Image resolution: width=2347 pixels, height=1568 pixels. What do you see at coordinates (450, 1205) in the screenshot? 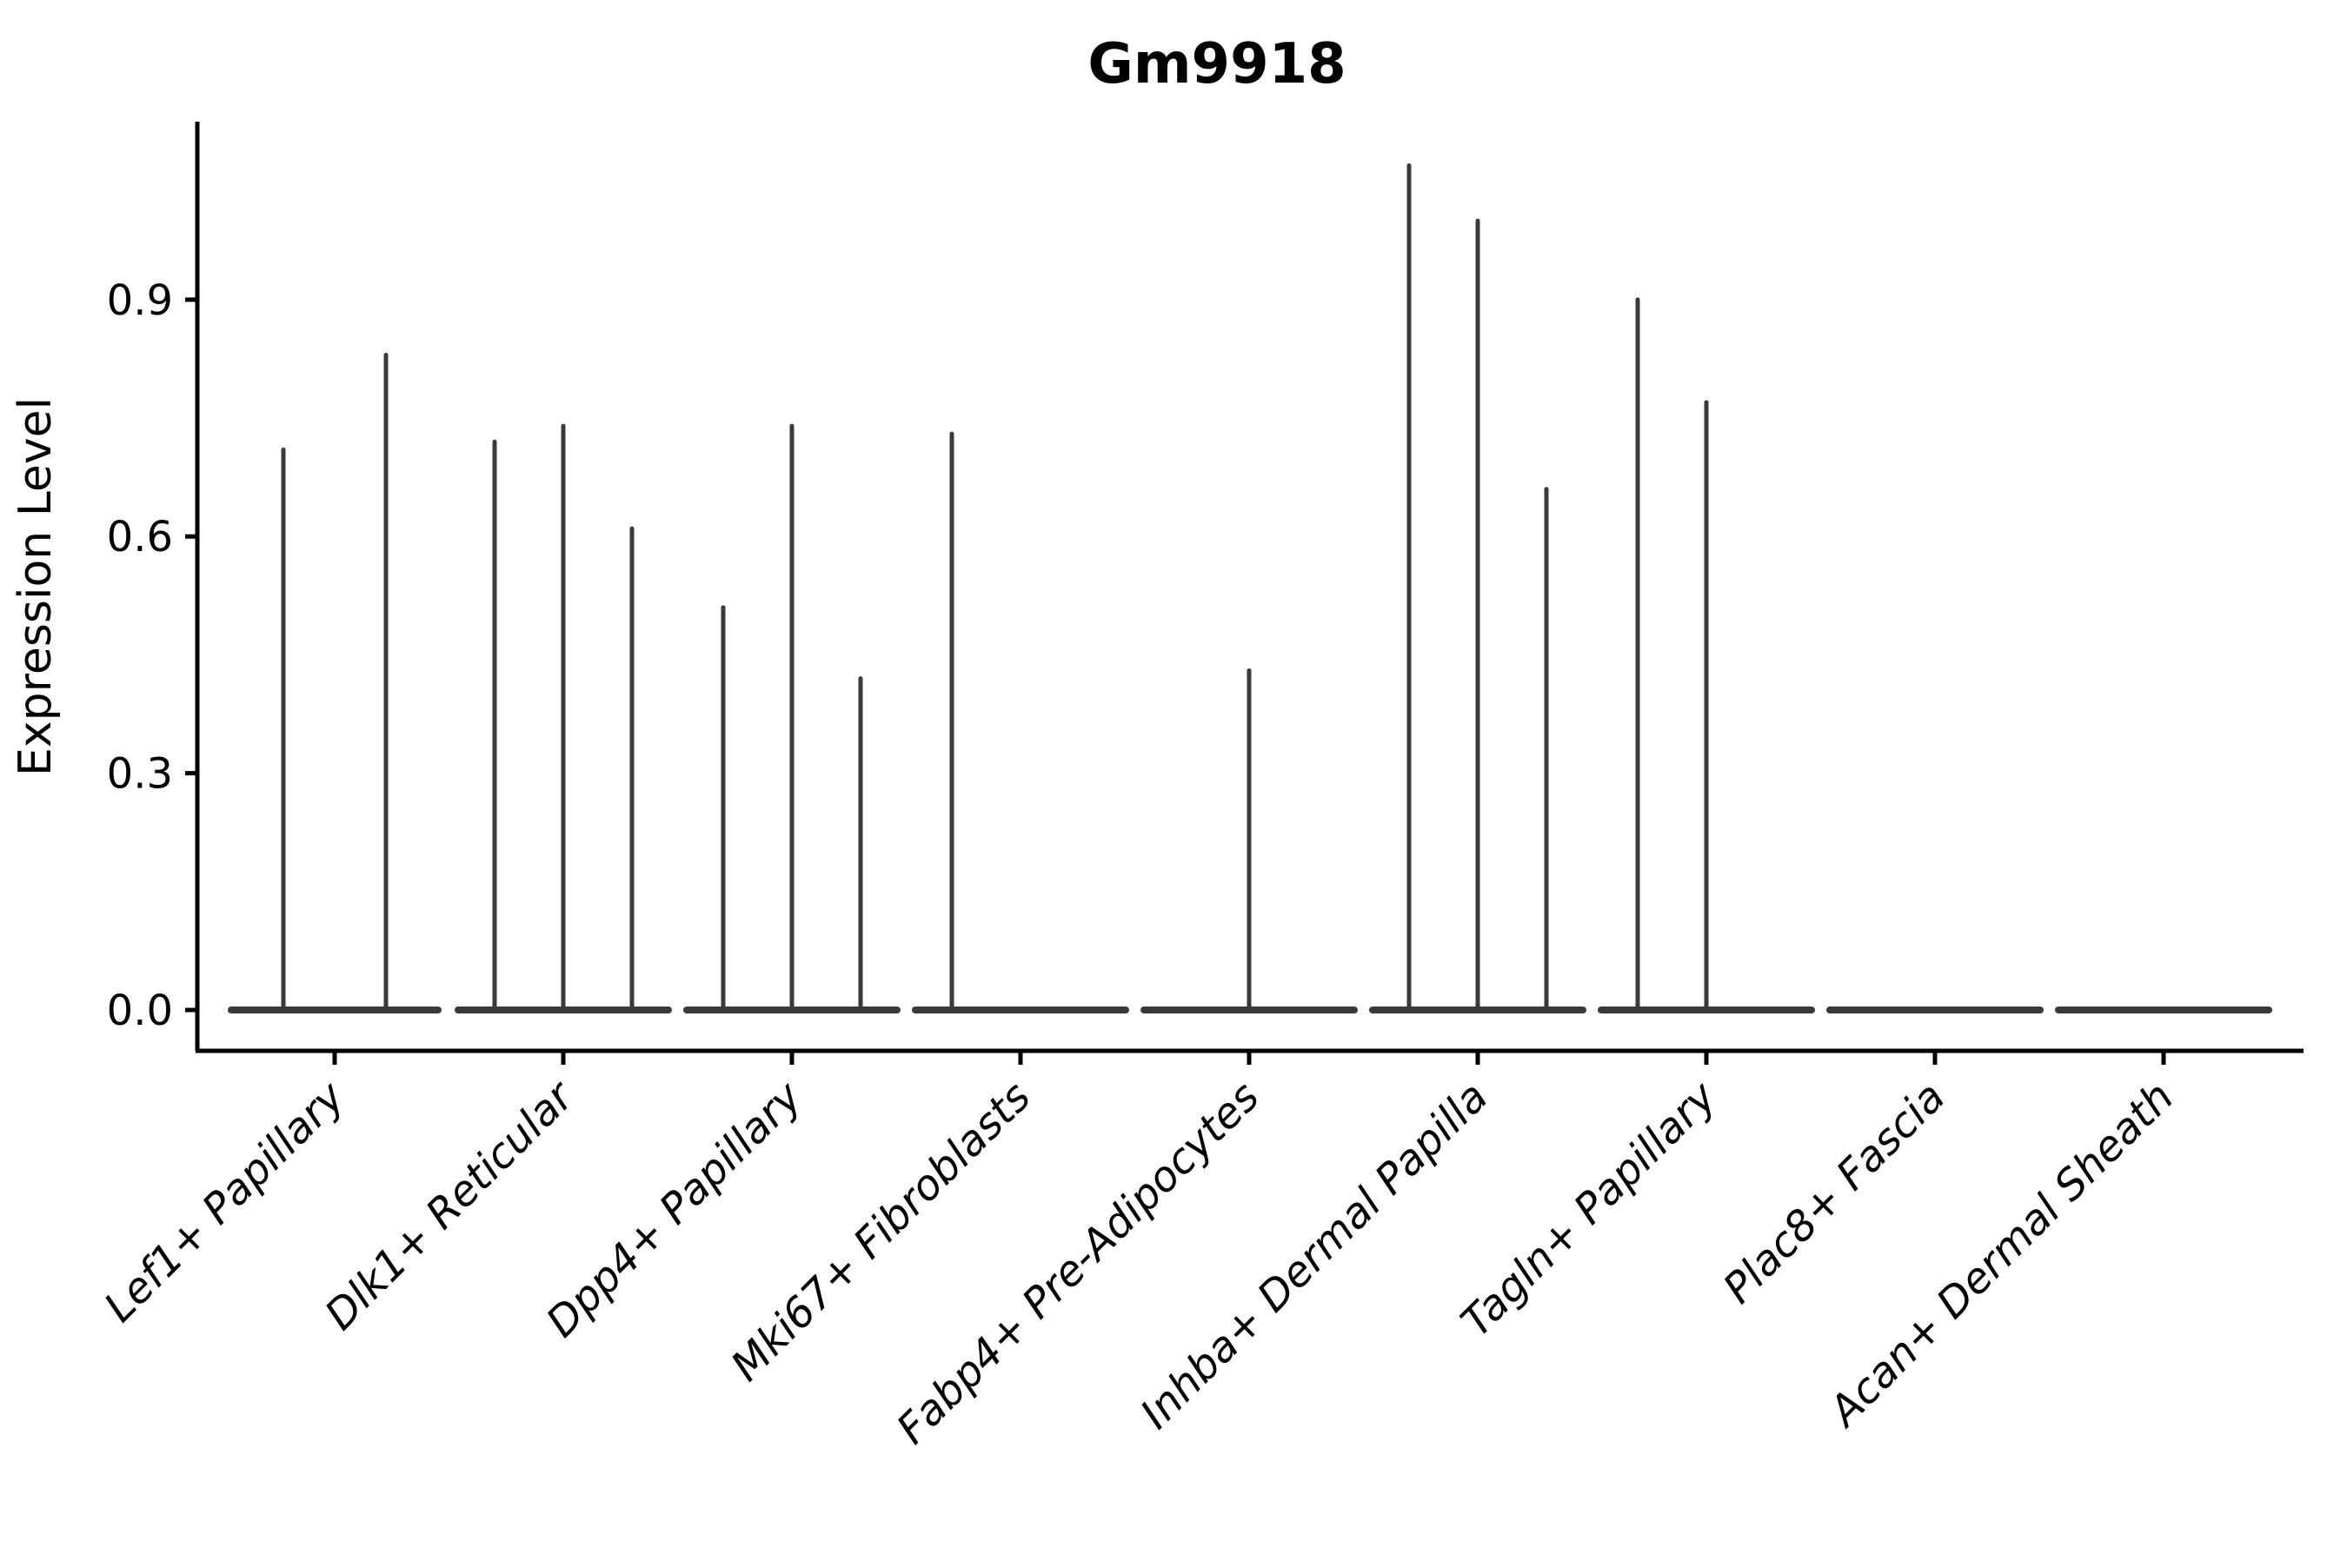
I see `x-category-label: Dlk1+ Reticular` at bounding box center [450, 1205].